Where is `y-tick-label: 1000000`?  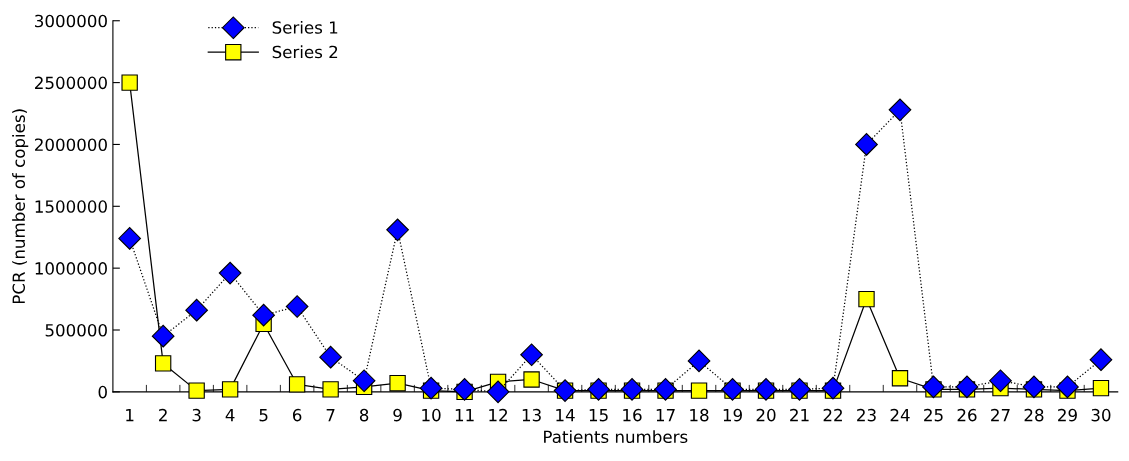
y-tick-label: 1000000 is located at coordinates (71, 268).